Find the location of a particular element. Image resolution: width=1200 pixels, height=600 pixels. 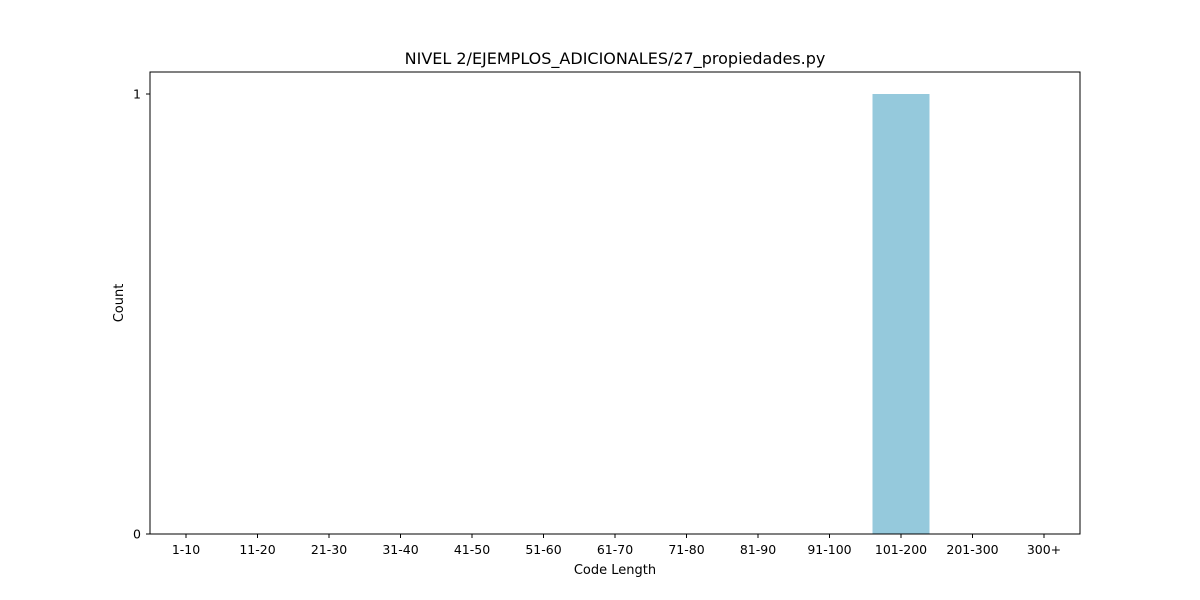

y-tick-label: 1 is located at coordinates (137, 94).